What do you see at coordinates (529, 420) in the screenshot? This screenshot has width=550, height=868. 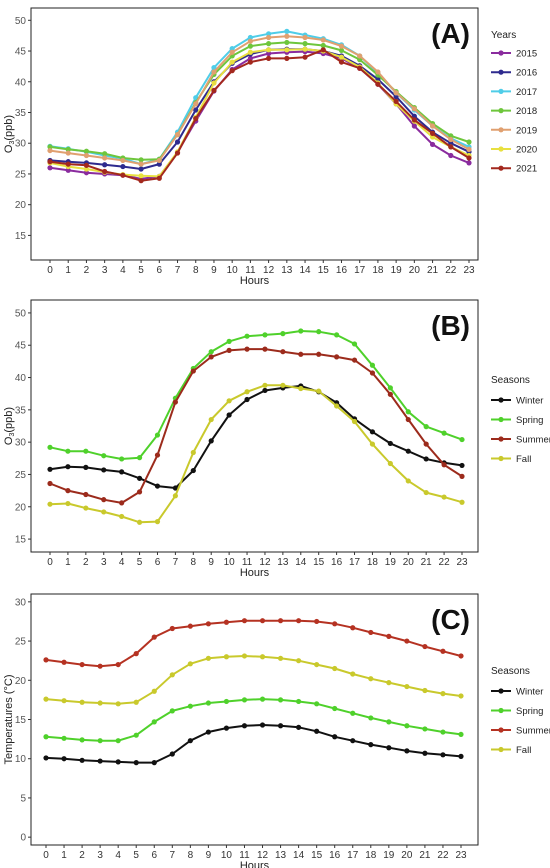 I see `legend-label: Spring` at bounding box center [529, 420].